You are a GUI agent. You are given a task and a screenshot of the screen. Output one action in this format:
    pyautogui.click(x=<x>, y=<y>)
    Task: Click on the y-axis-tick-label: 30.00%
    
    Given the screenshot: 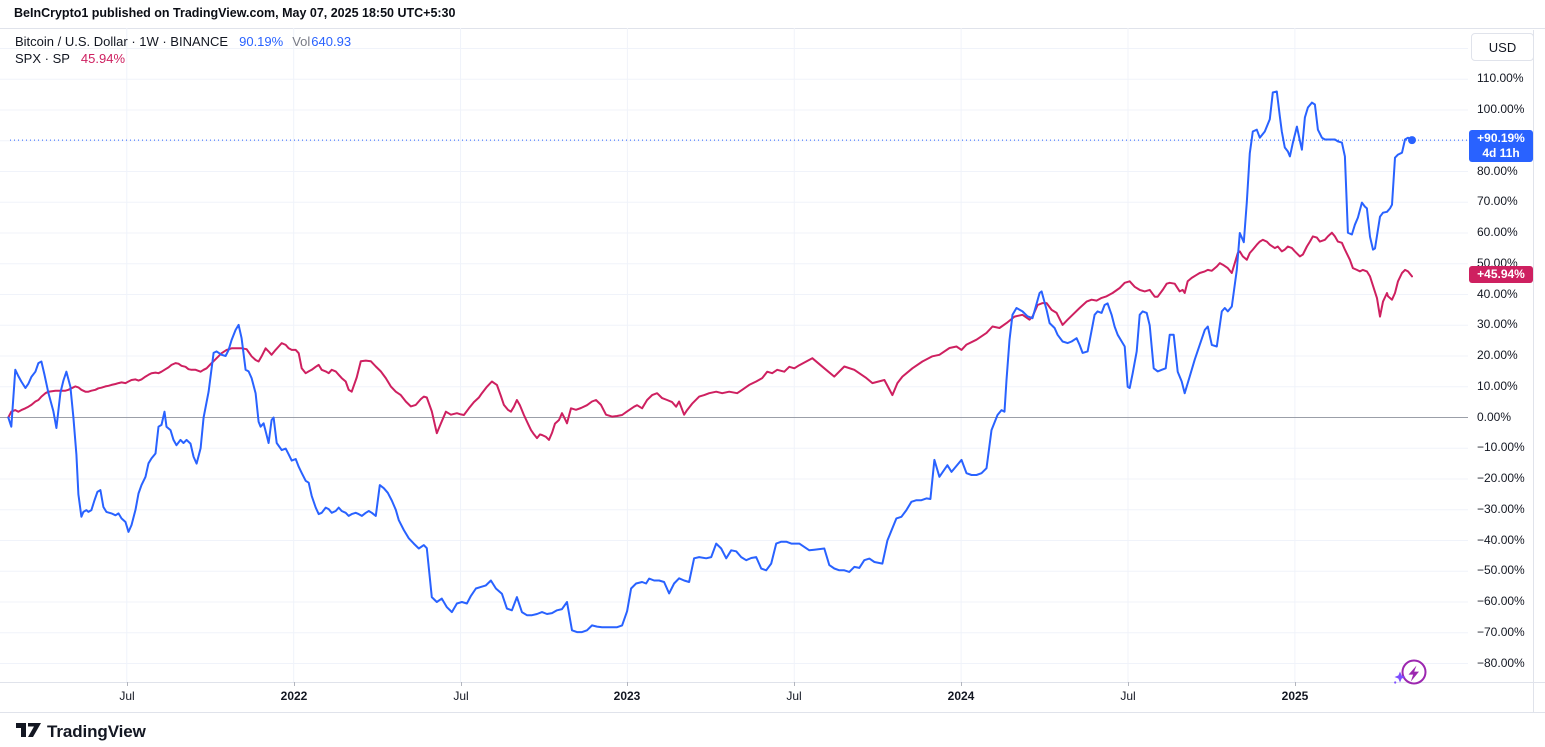 What is the action you would take?
    pyautogui.click(x=1497, y=324)
    